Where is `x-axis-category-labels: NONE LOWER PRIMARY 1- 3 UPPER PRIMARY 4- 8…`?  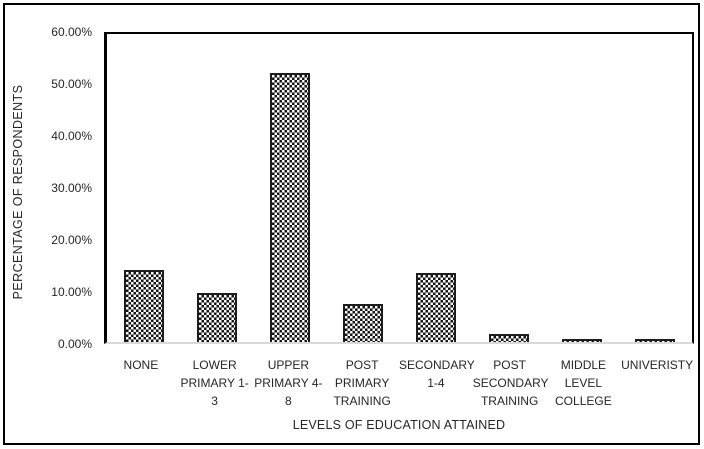
x-axis-category-labels: NONE LOWER PRIMARY 1- 3 UPPER PRIMARY 4- 8… is located at coordinates (399, 384).